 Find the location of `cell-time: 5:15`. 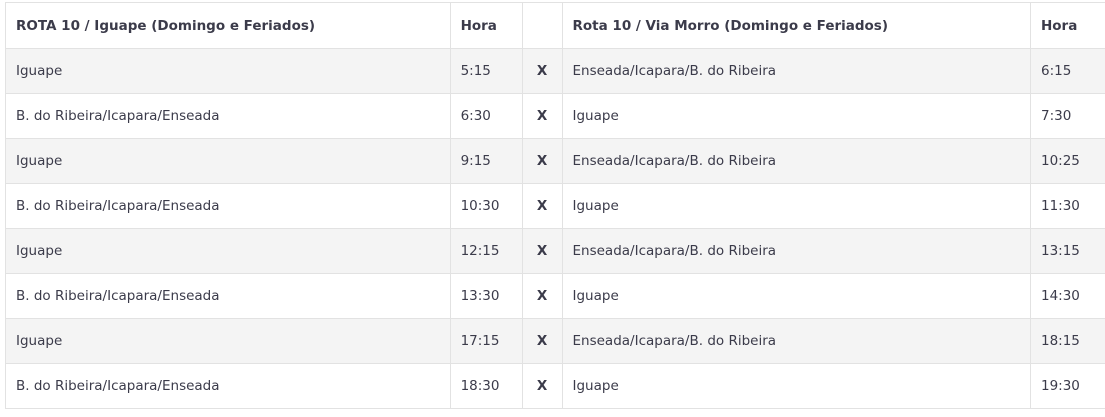

cell-time: 5:15 is located at coordinates (486, 71).